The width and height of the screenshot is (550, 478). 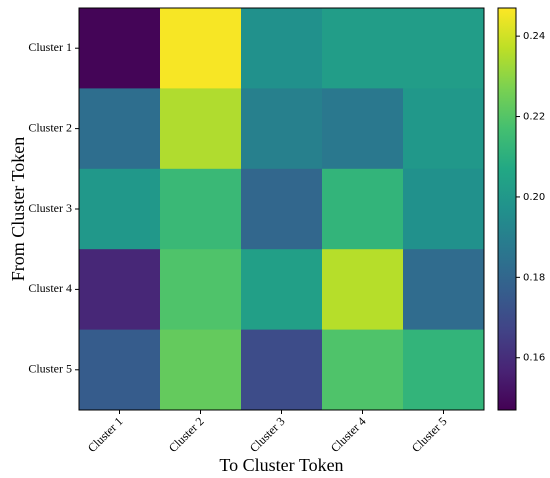 What do you see at coordinates (444, 370) in the screenshot?
I see `heatmap-cell-r5-c5` at bounding box center [444, 370].